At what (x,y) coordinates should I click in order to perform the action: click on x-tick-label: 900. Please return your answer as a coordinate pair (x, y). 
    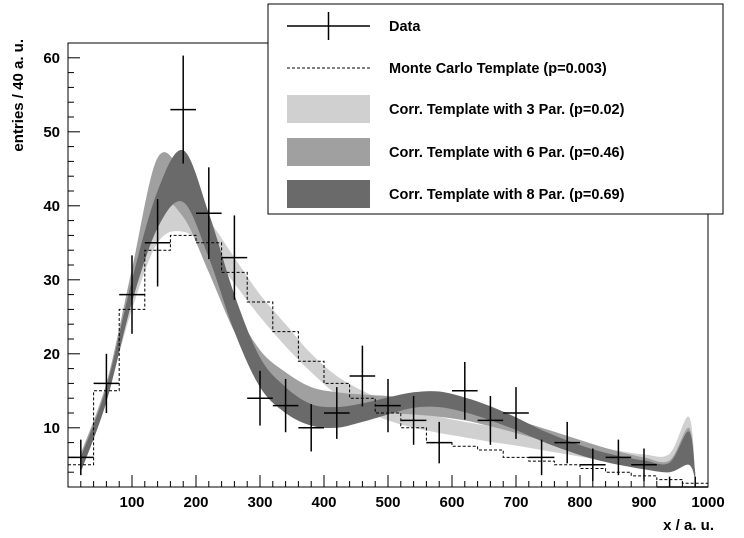
    Looking at the image, I should click on (643, 502).